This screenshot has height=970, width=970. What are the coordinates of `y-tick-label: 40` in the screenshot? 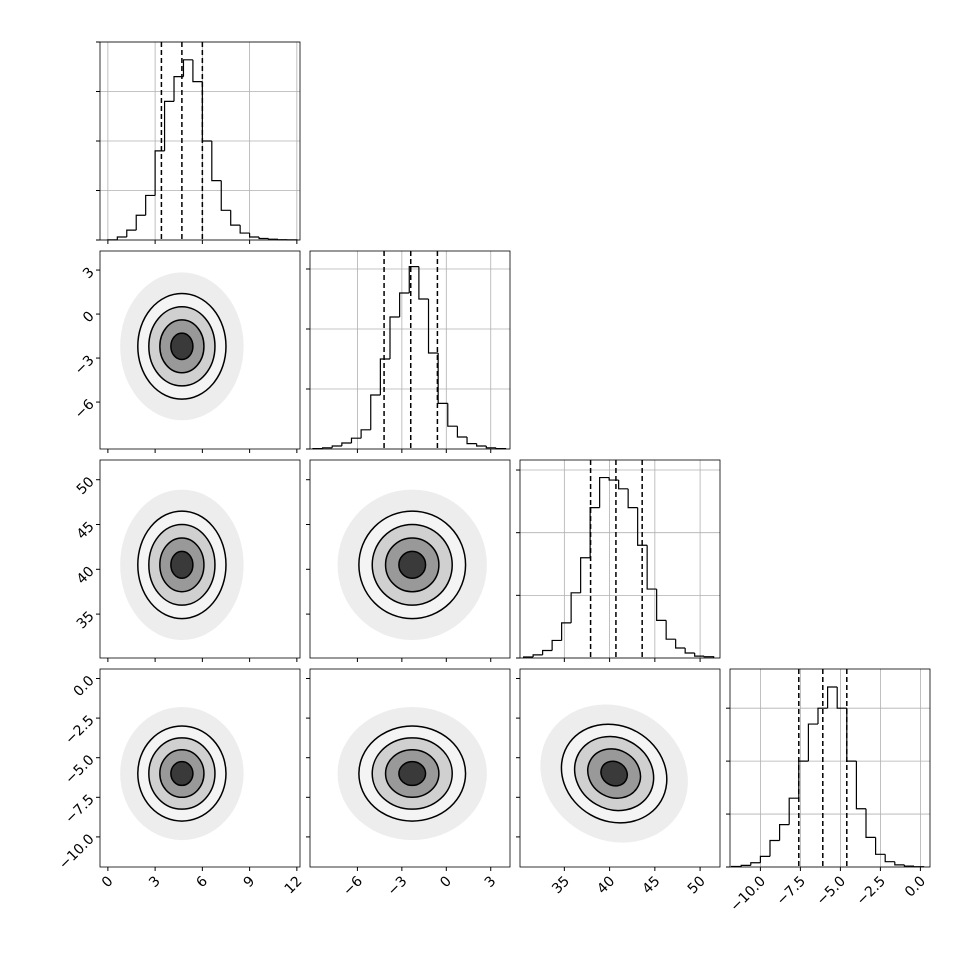 It's located at (86, 576).